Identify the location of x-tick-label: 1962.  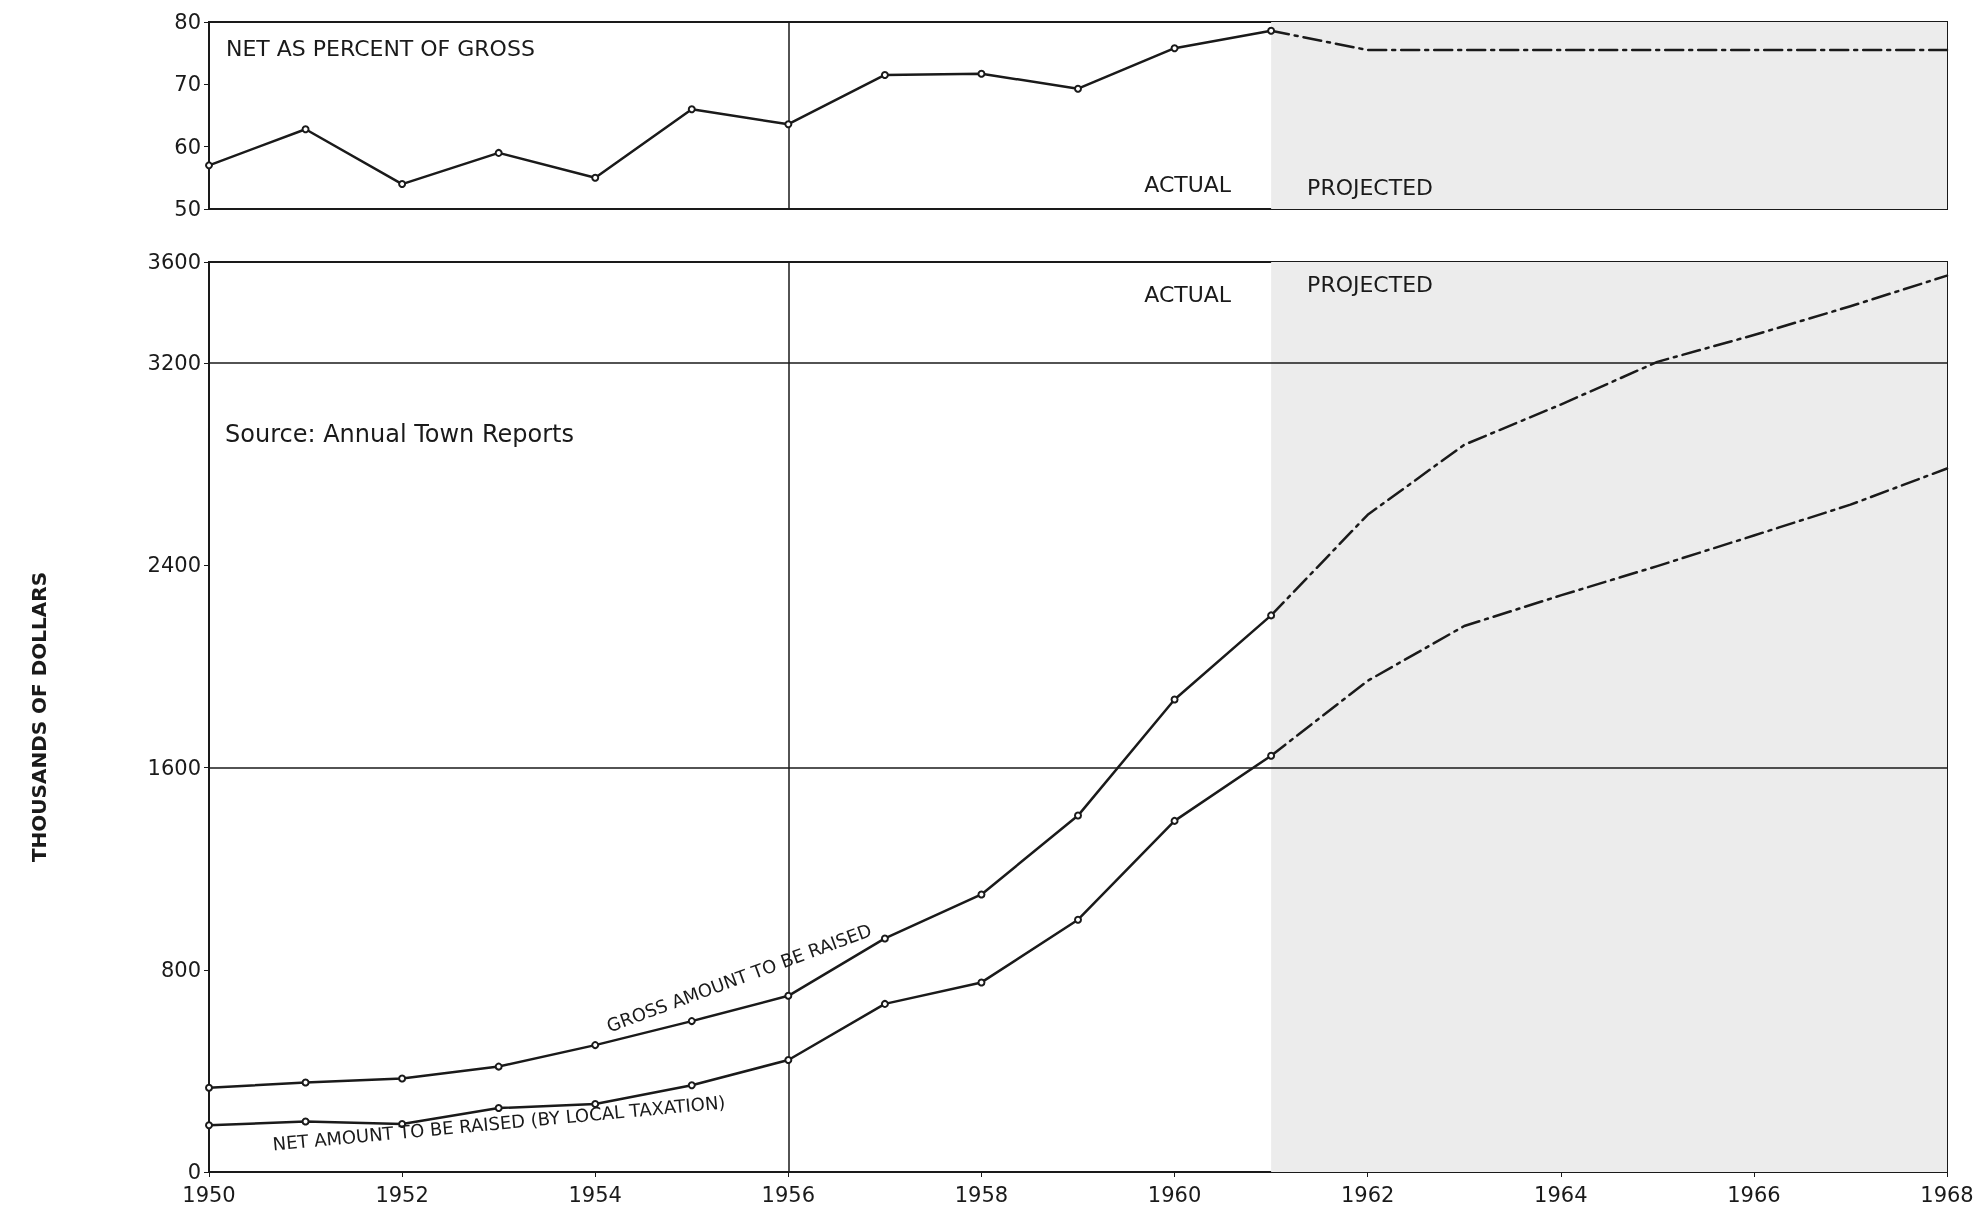
(1367, 1194).